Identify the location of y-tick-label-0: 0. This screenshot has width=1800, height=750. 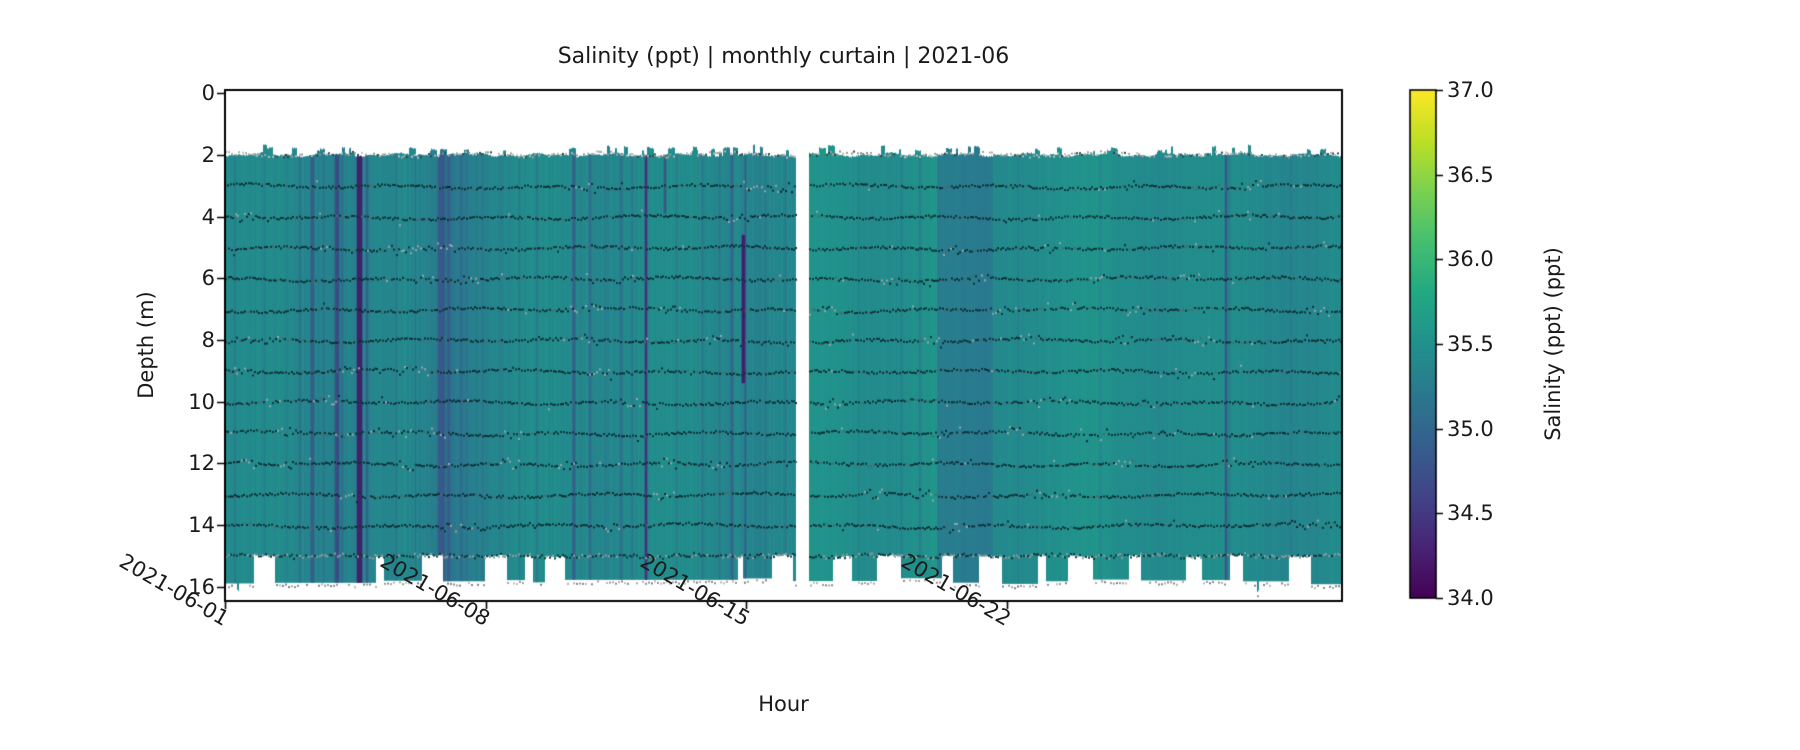
(208, 93).